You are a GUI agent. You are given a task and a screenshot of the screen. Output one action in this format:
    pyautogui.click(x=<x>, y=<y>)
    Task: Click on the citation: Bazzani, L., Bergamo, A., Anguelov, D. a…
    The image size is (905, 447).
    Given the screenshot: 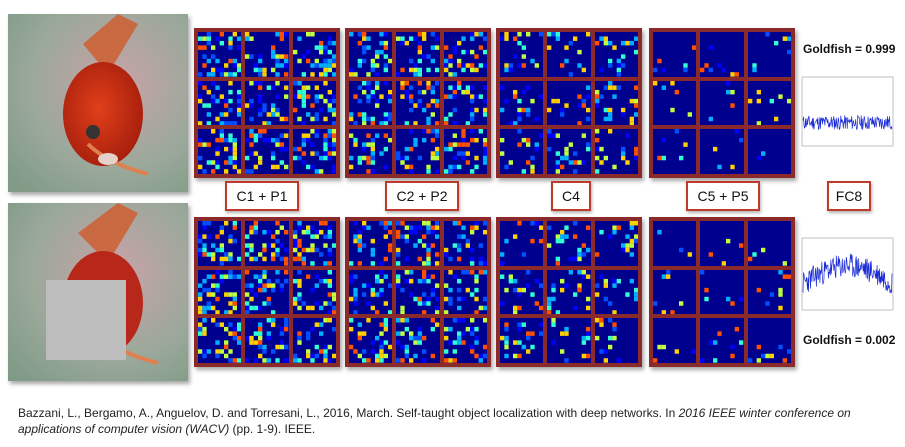 What is the action you would take?
    pyautogui.click(x=458, y=421)
    